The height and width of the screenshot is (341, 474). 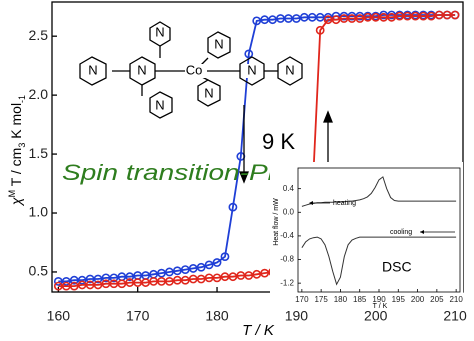 I want to click on annotation: 9 K, so click(x=278, y=141).